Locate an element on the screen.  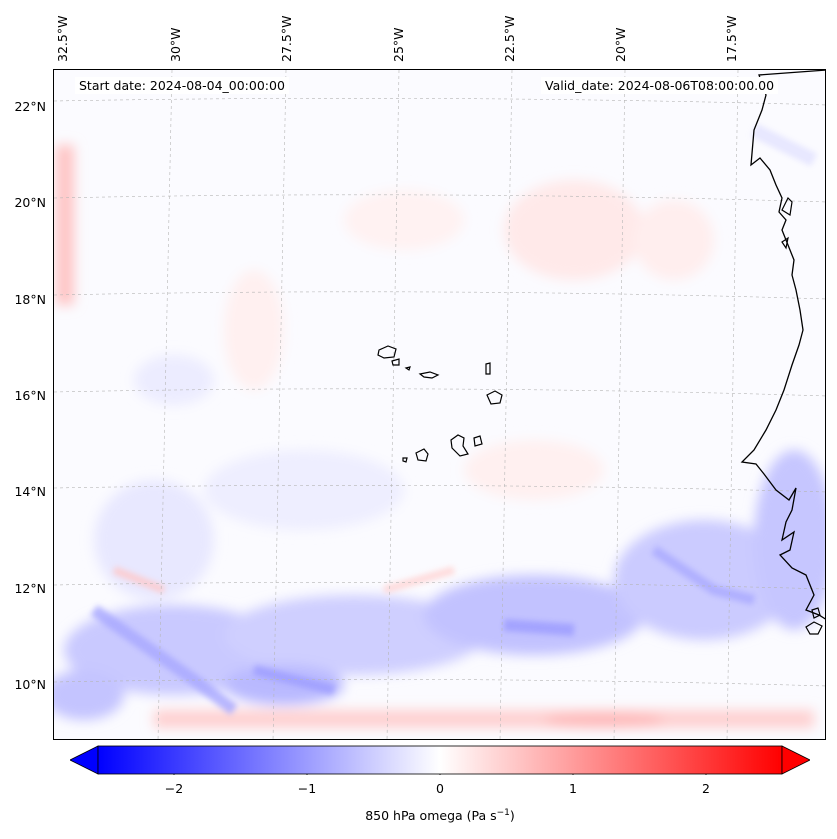
colorbar-gradient is located at coordinates (440, 760).